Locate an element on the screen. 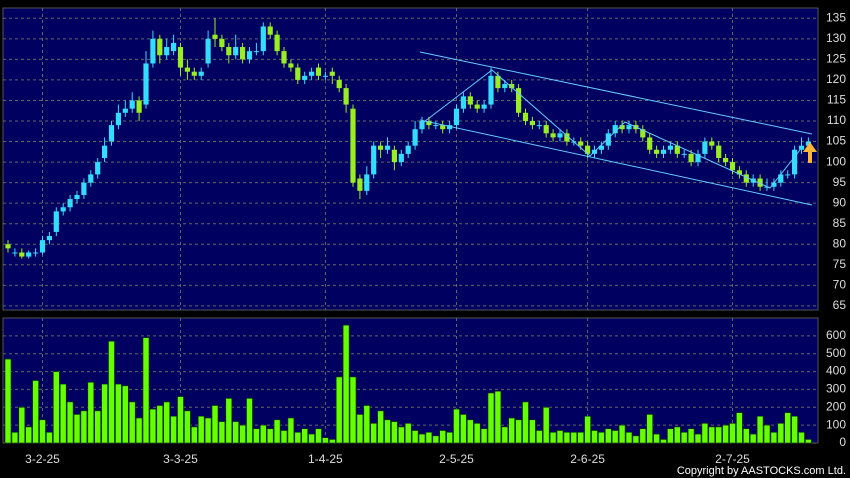 The height and width of the screenshot is (478, 850). copyright: Copyright by AASTOCKS.com Ltd. is located at coordinates (761, 471).